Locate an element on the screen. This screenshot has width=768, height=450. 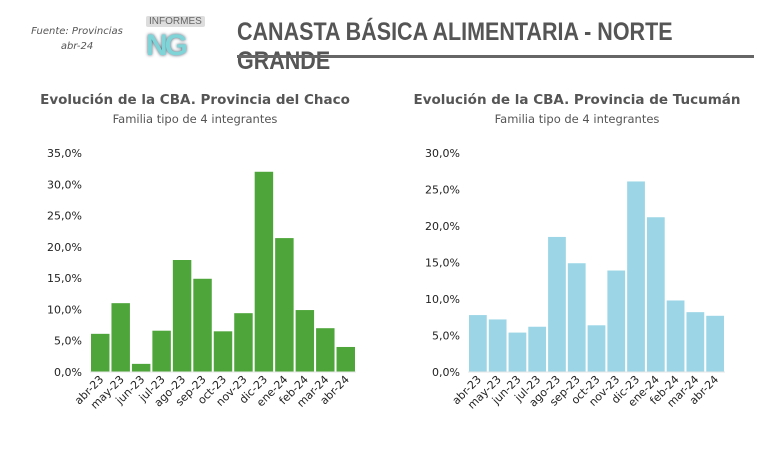
source-label: Fuente: Provincias is located at coordinates (77, 31).